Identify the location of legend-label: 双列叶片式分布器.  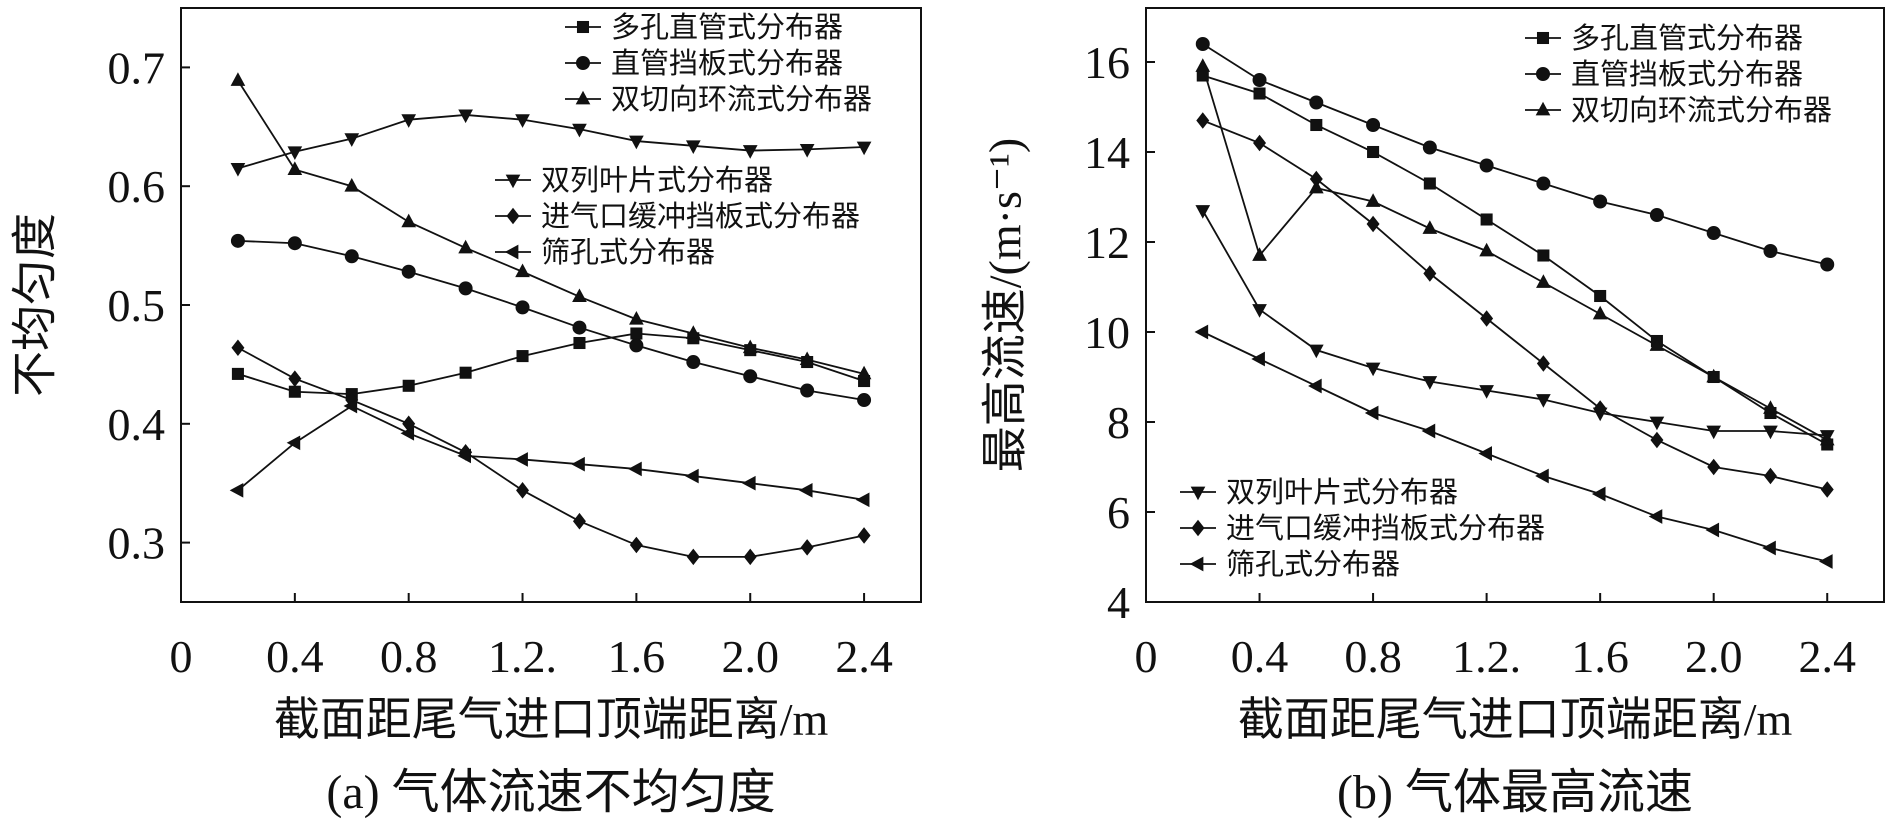
(657, 180).